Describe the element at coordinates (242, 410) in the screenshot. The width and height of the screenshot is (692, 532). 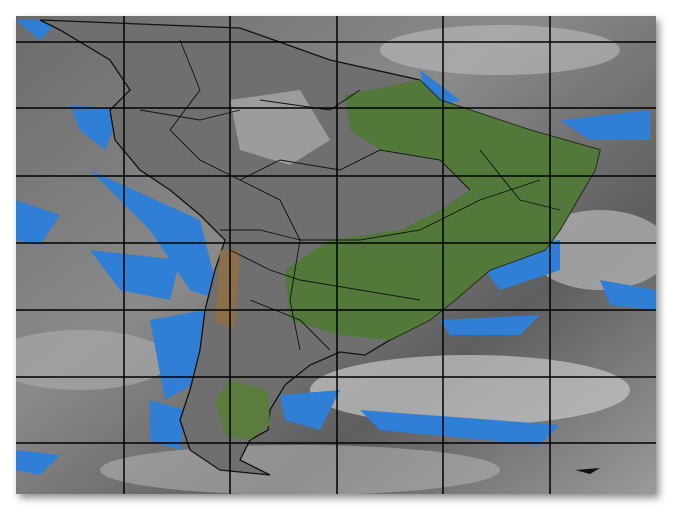
I see `vegetation` at that location.